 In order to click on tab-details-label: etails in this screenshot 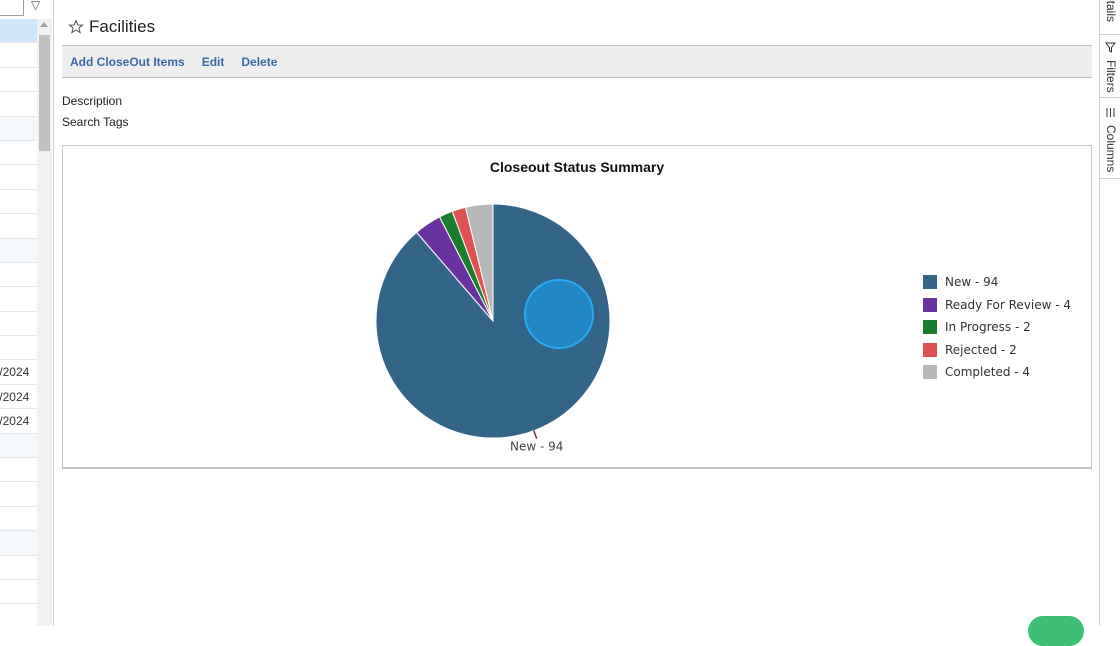, I will do `click(1111, 11)`.